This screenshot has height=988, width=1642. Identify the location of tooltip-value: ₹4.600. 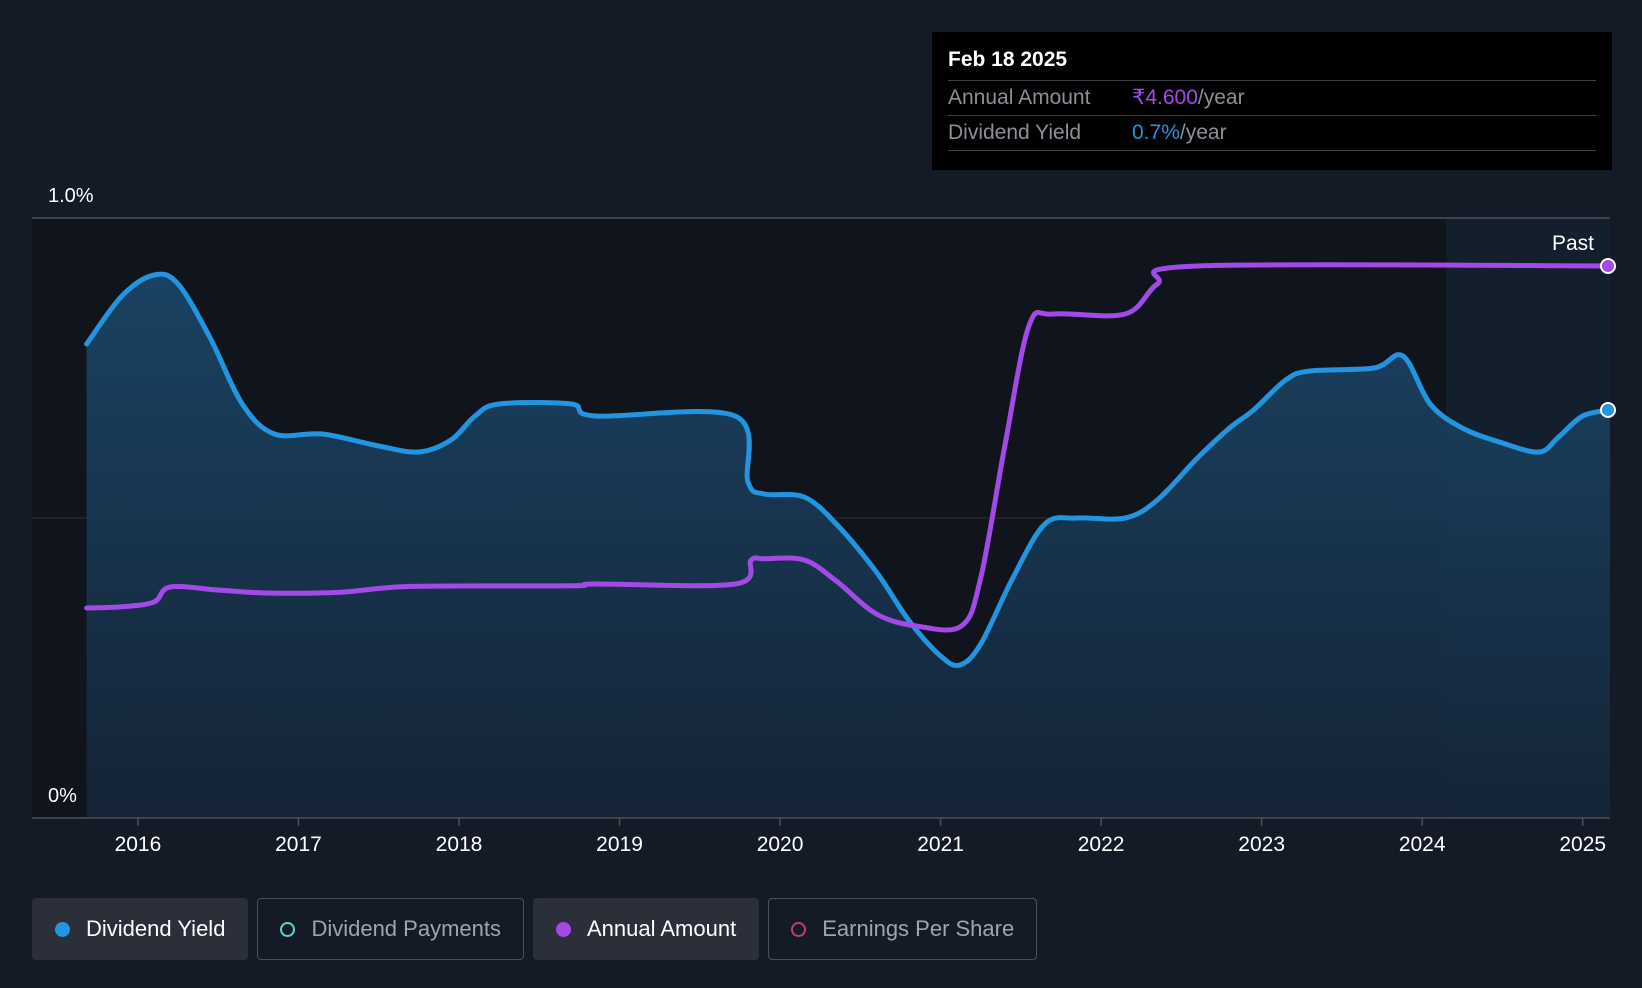
(1165, 97).